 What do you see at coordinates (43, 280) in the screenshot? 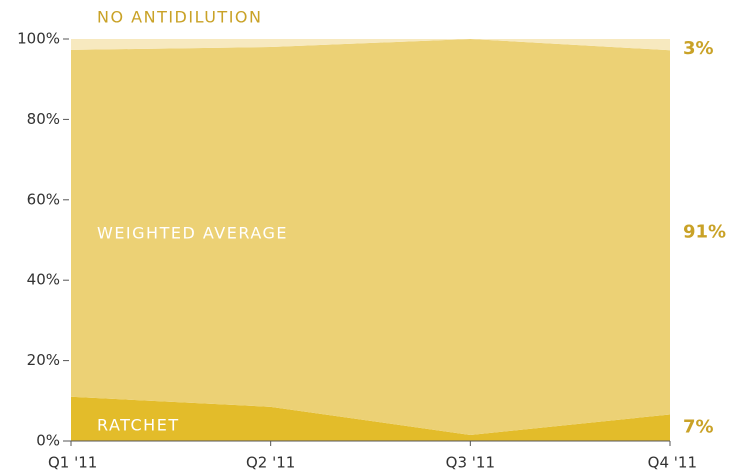
I see `y-tick-label: 40%` at bounding box center [43, 280].